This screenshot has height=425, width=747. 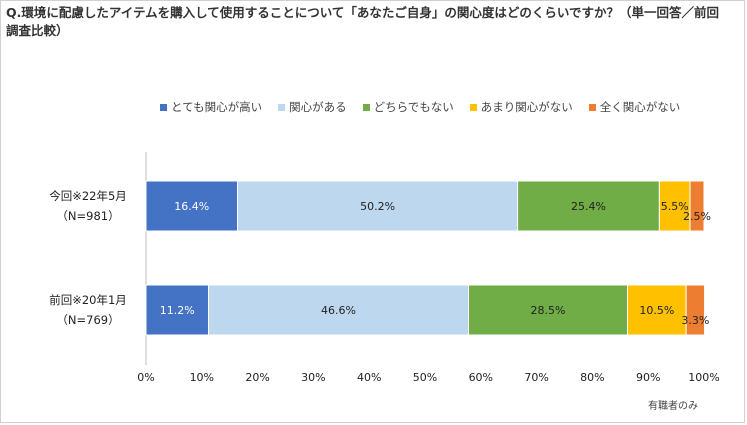 I want to click on x-tick-label: 10%, so click(x=202, y=377).